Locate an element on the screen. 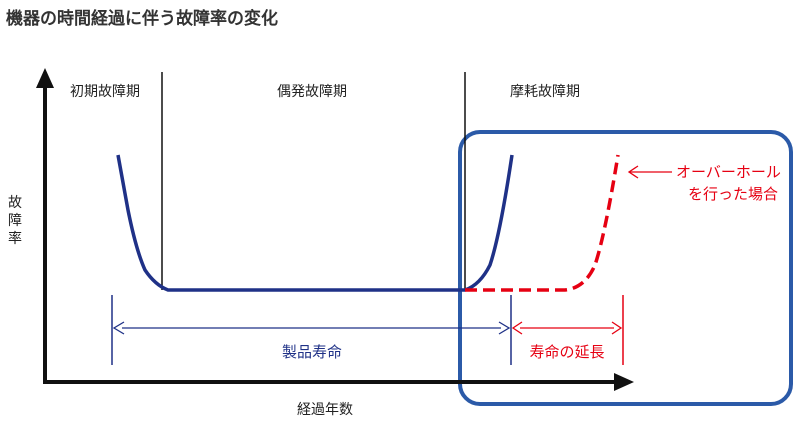 The height and width of the screenshot is (424, 800). overhaul-curve is located at coordinates (542, 223).